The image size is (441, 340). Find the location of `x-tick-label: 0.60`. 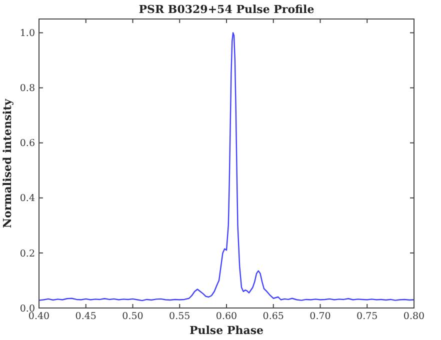

x-tick-label: 0.60 is located at coordinates (227, 316).